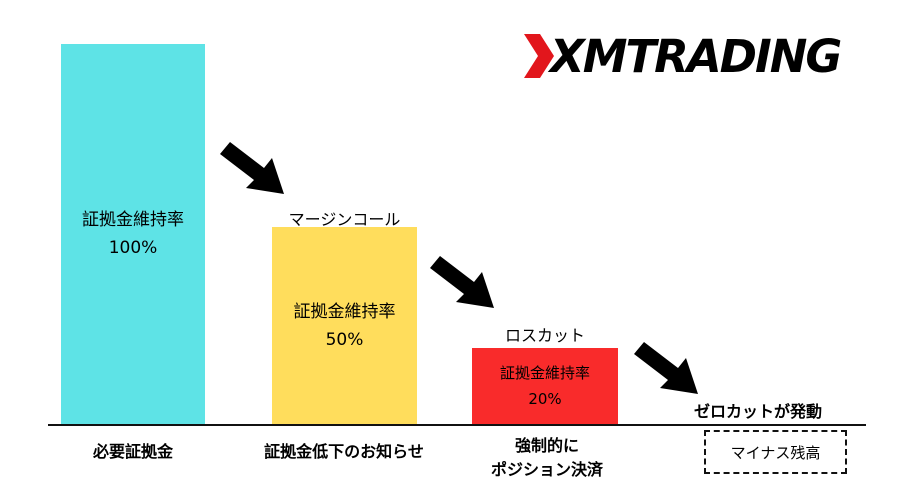 The image size is (900, 500). What do you see at coordinates (344, 219) in the screenshot?
I see `margin-call-label: マージンコール` at bounding box center [344, 219].